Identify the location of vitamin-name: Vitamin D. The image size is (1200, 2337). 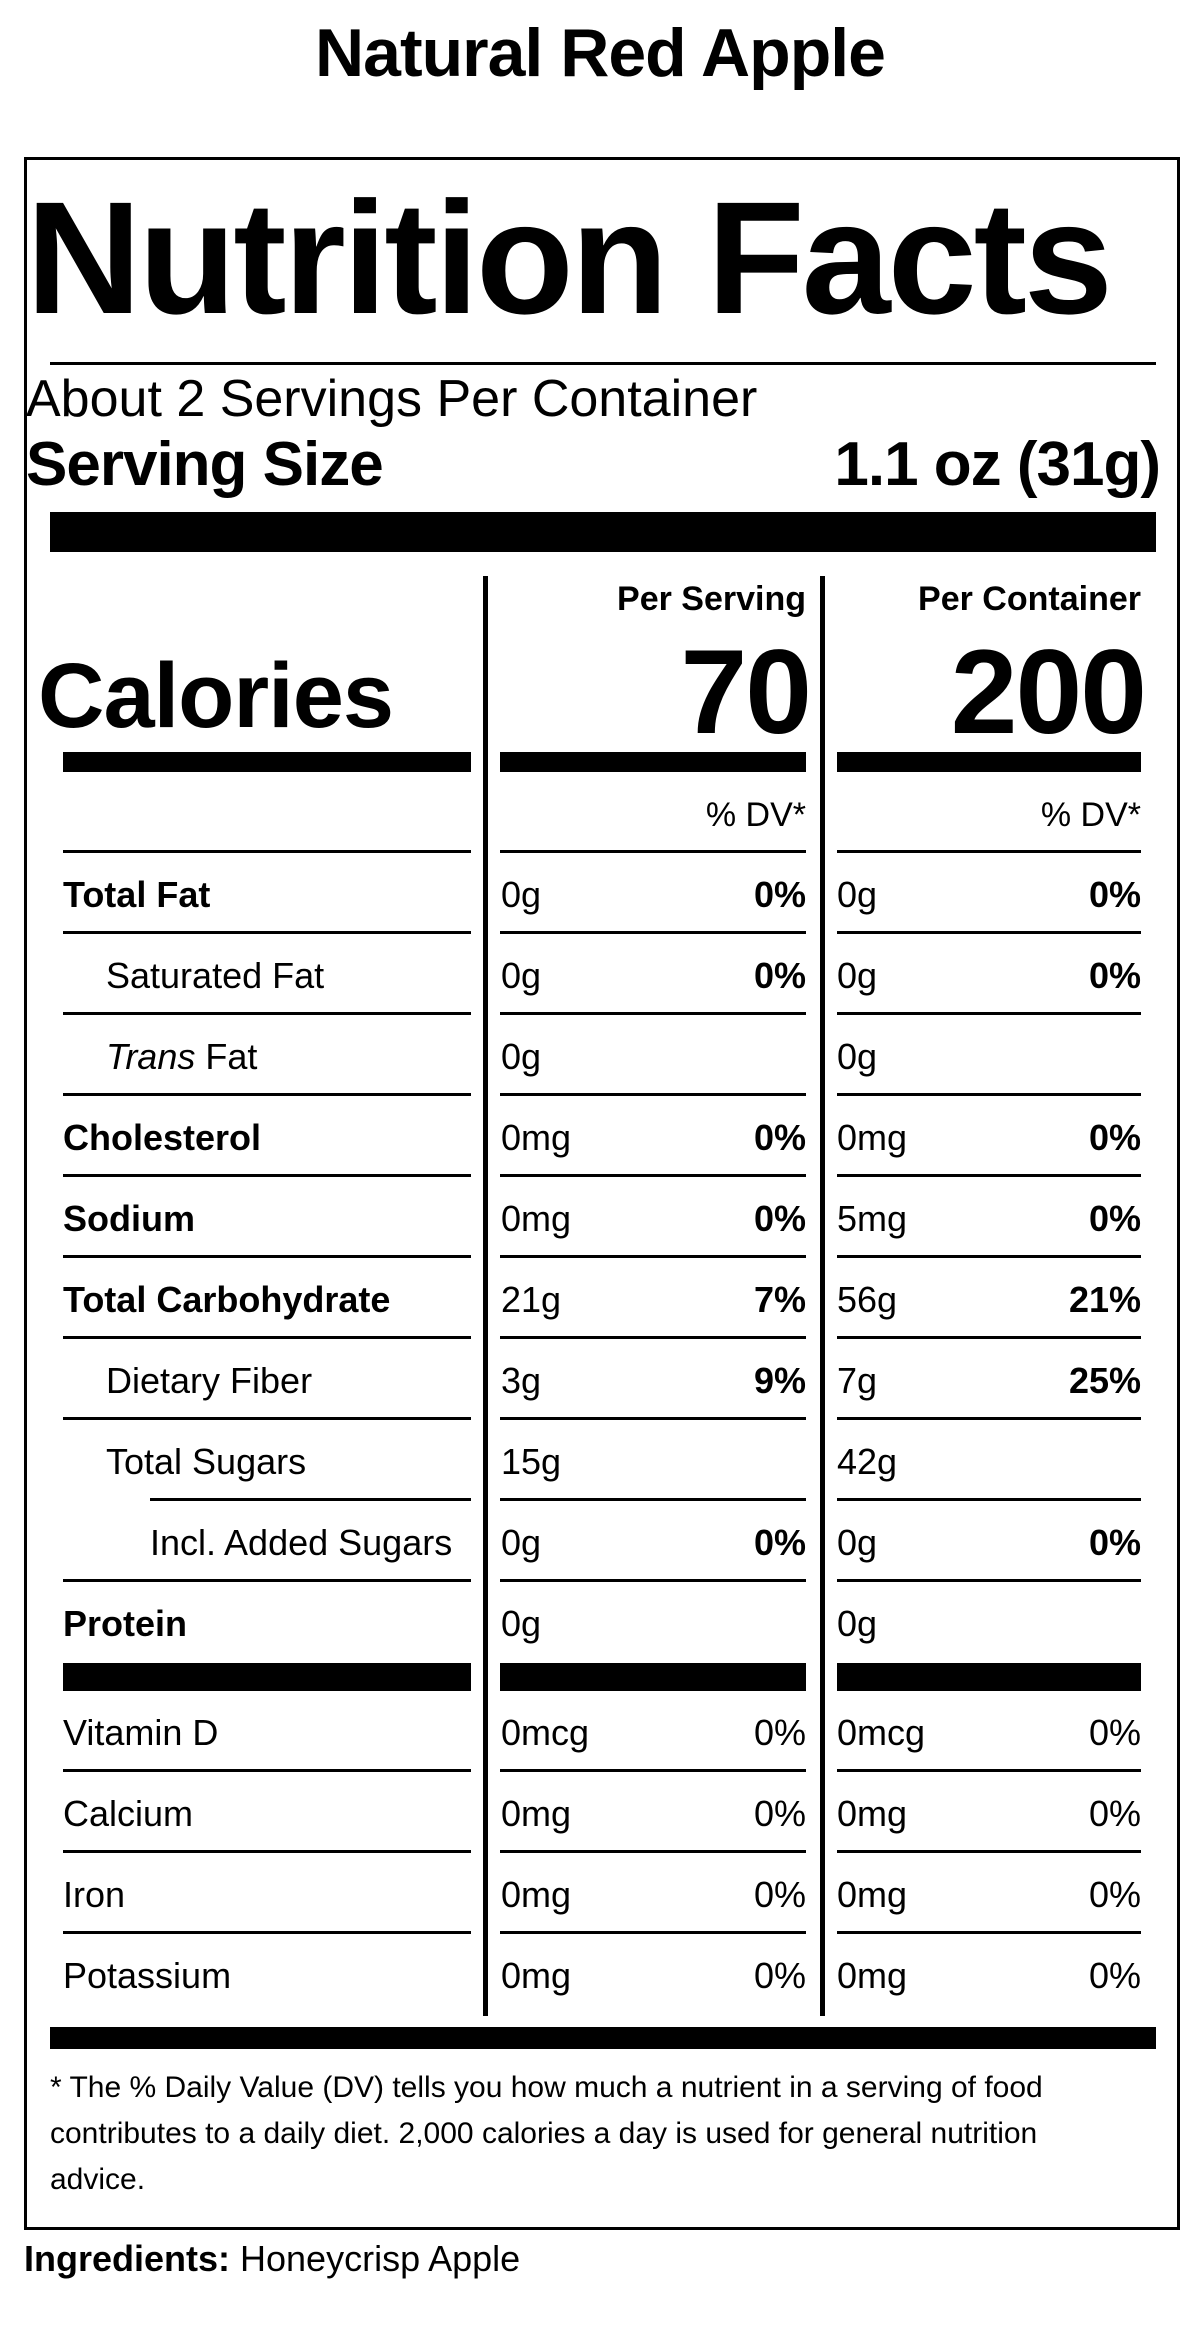
(141, 1732).